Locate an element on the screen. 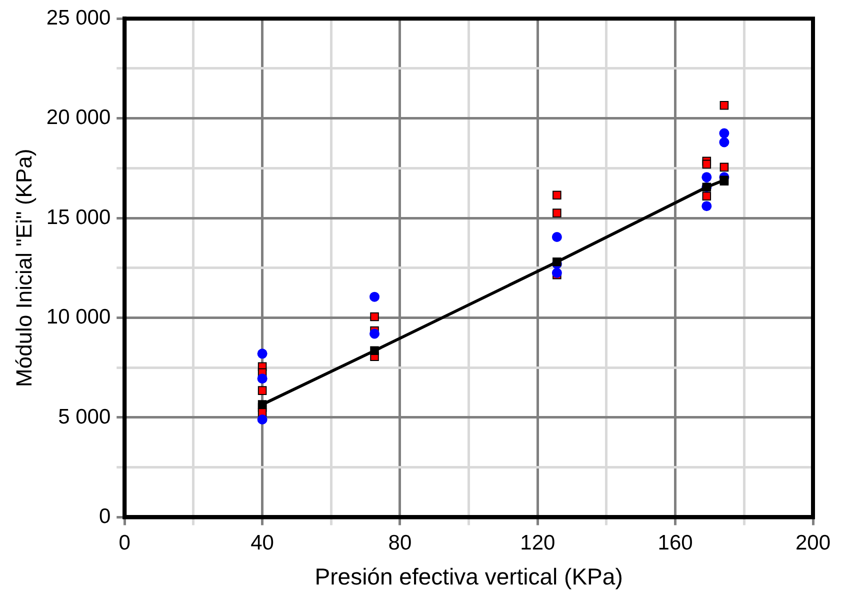 The height and width of the screenshot is (594, 843). y-tick-label: 5 000 is located at coordinates (84, 416).